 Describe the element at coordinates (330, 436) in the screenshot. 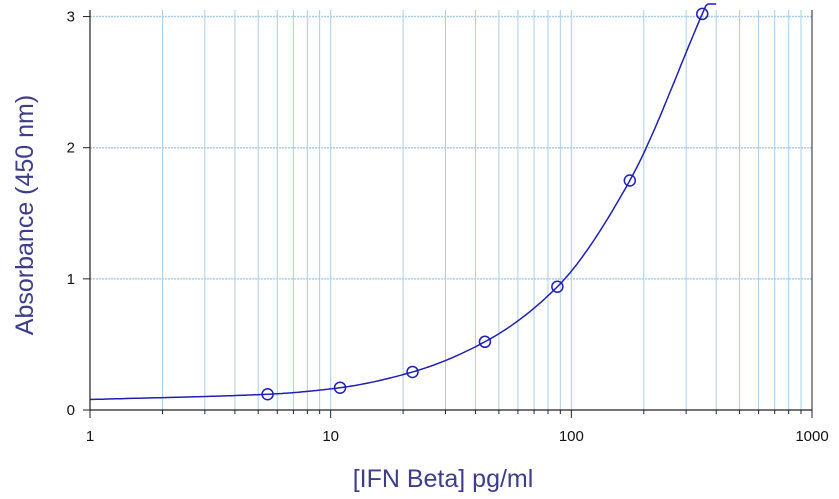

I see `x-tick-label: 10` at that location.